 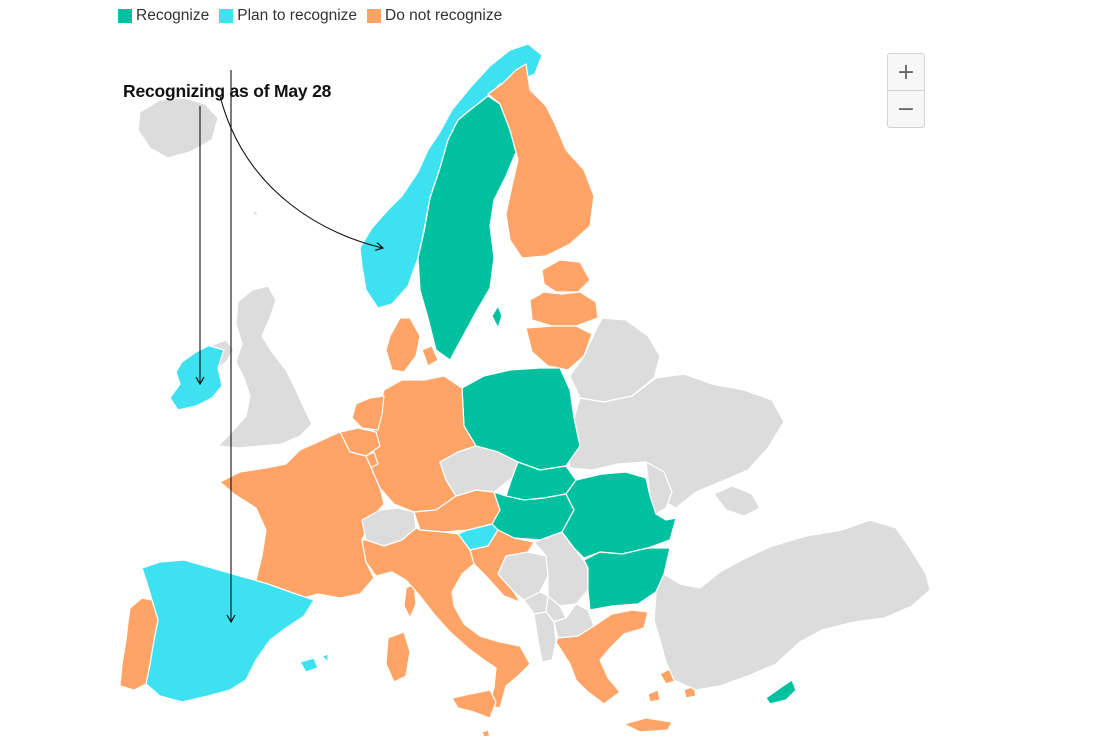 I want to click on country-ireland, so click(x=197, y=377).